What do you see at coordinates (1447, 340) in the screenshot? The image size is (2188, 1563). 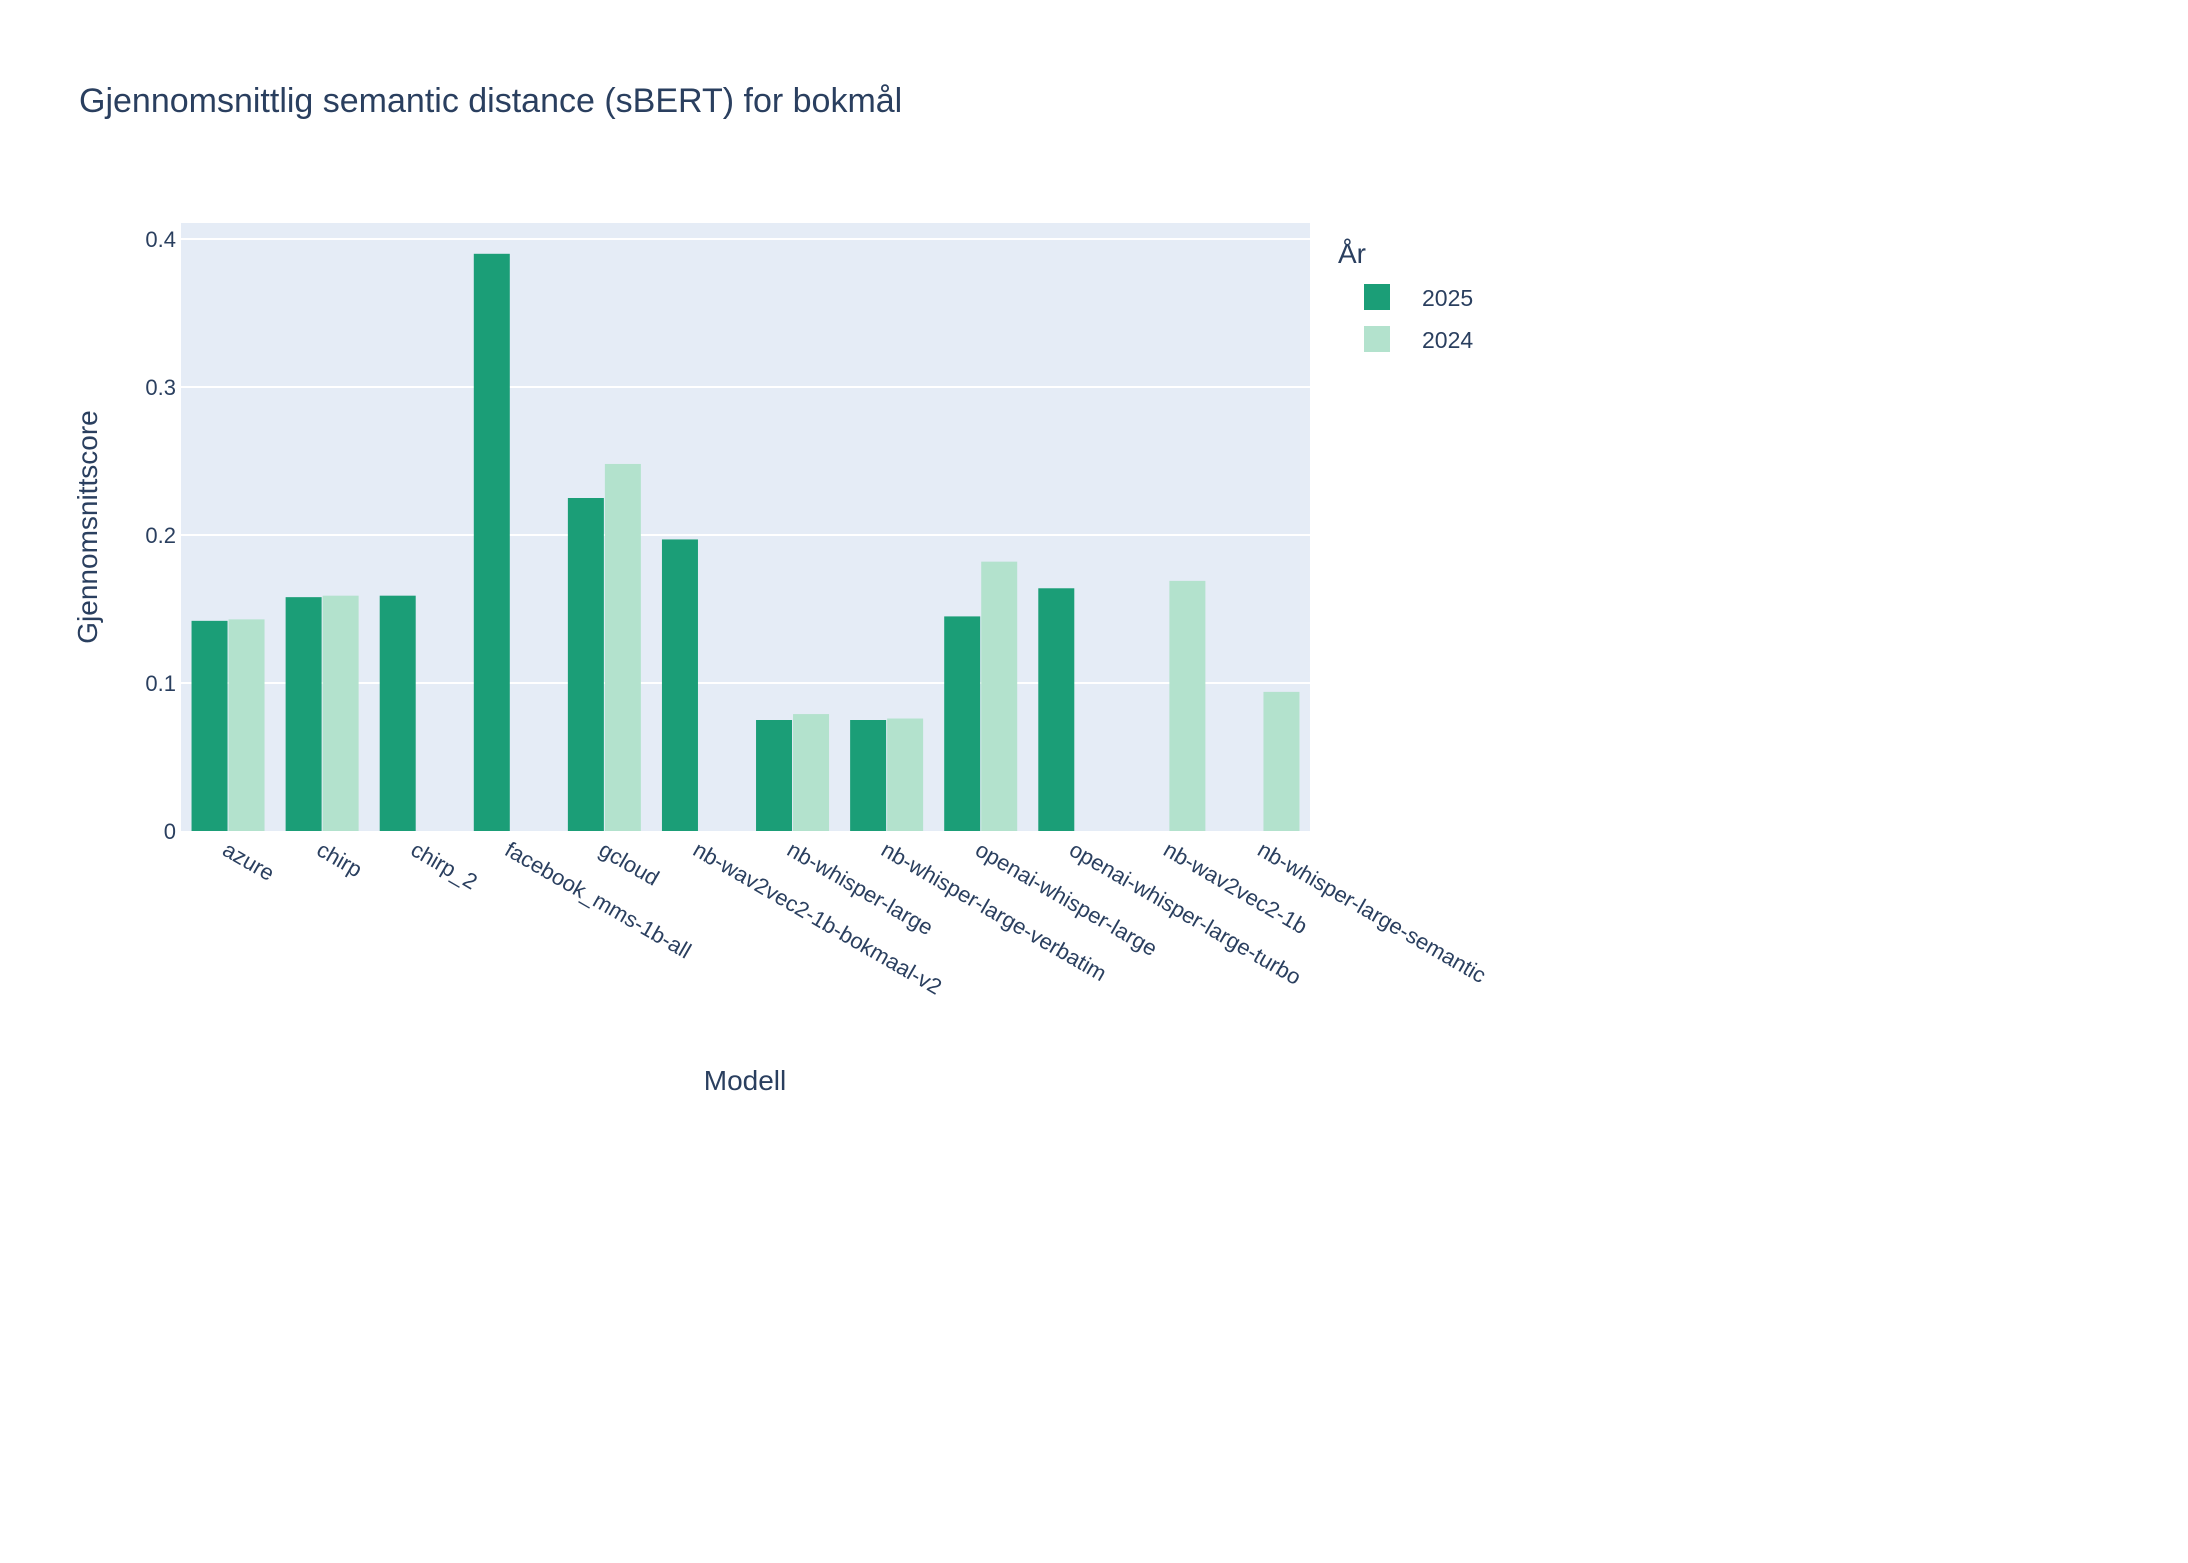 I see `legend-label-2024: 2024` at bounding box center [1447, 340].